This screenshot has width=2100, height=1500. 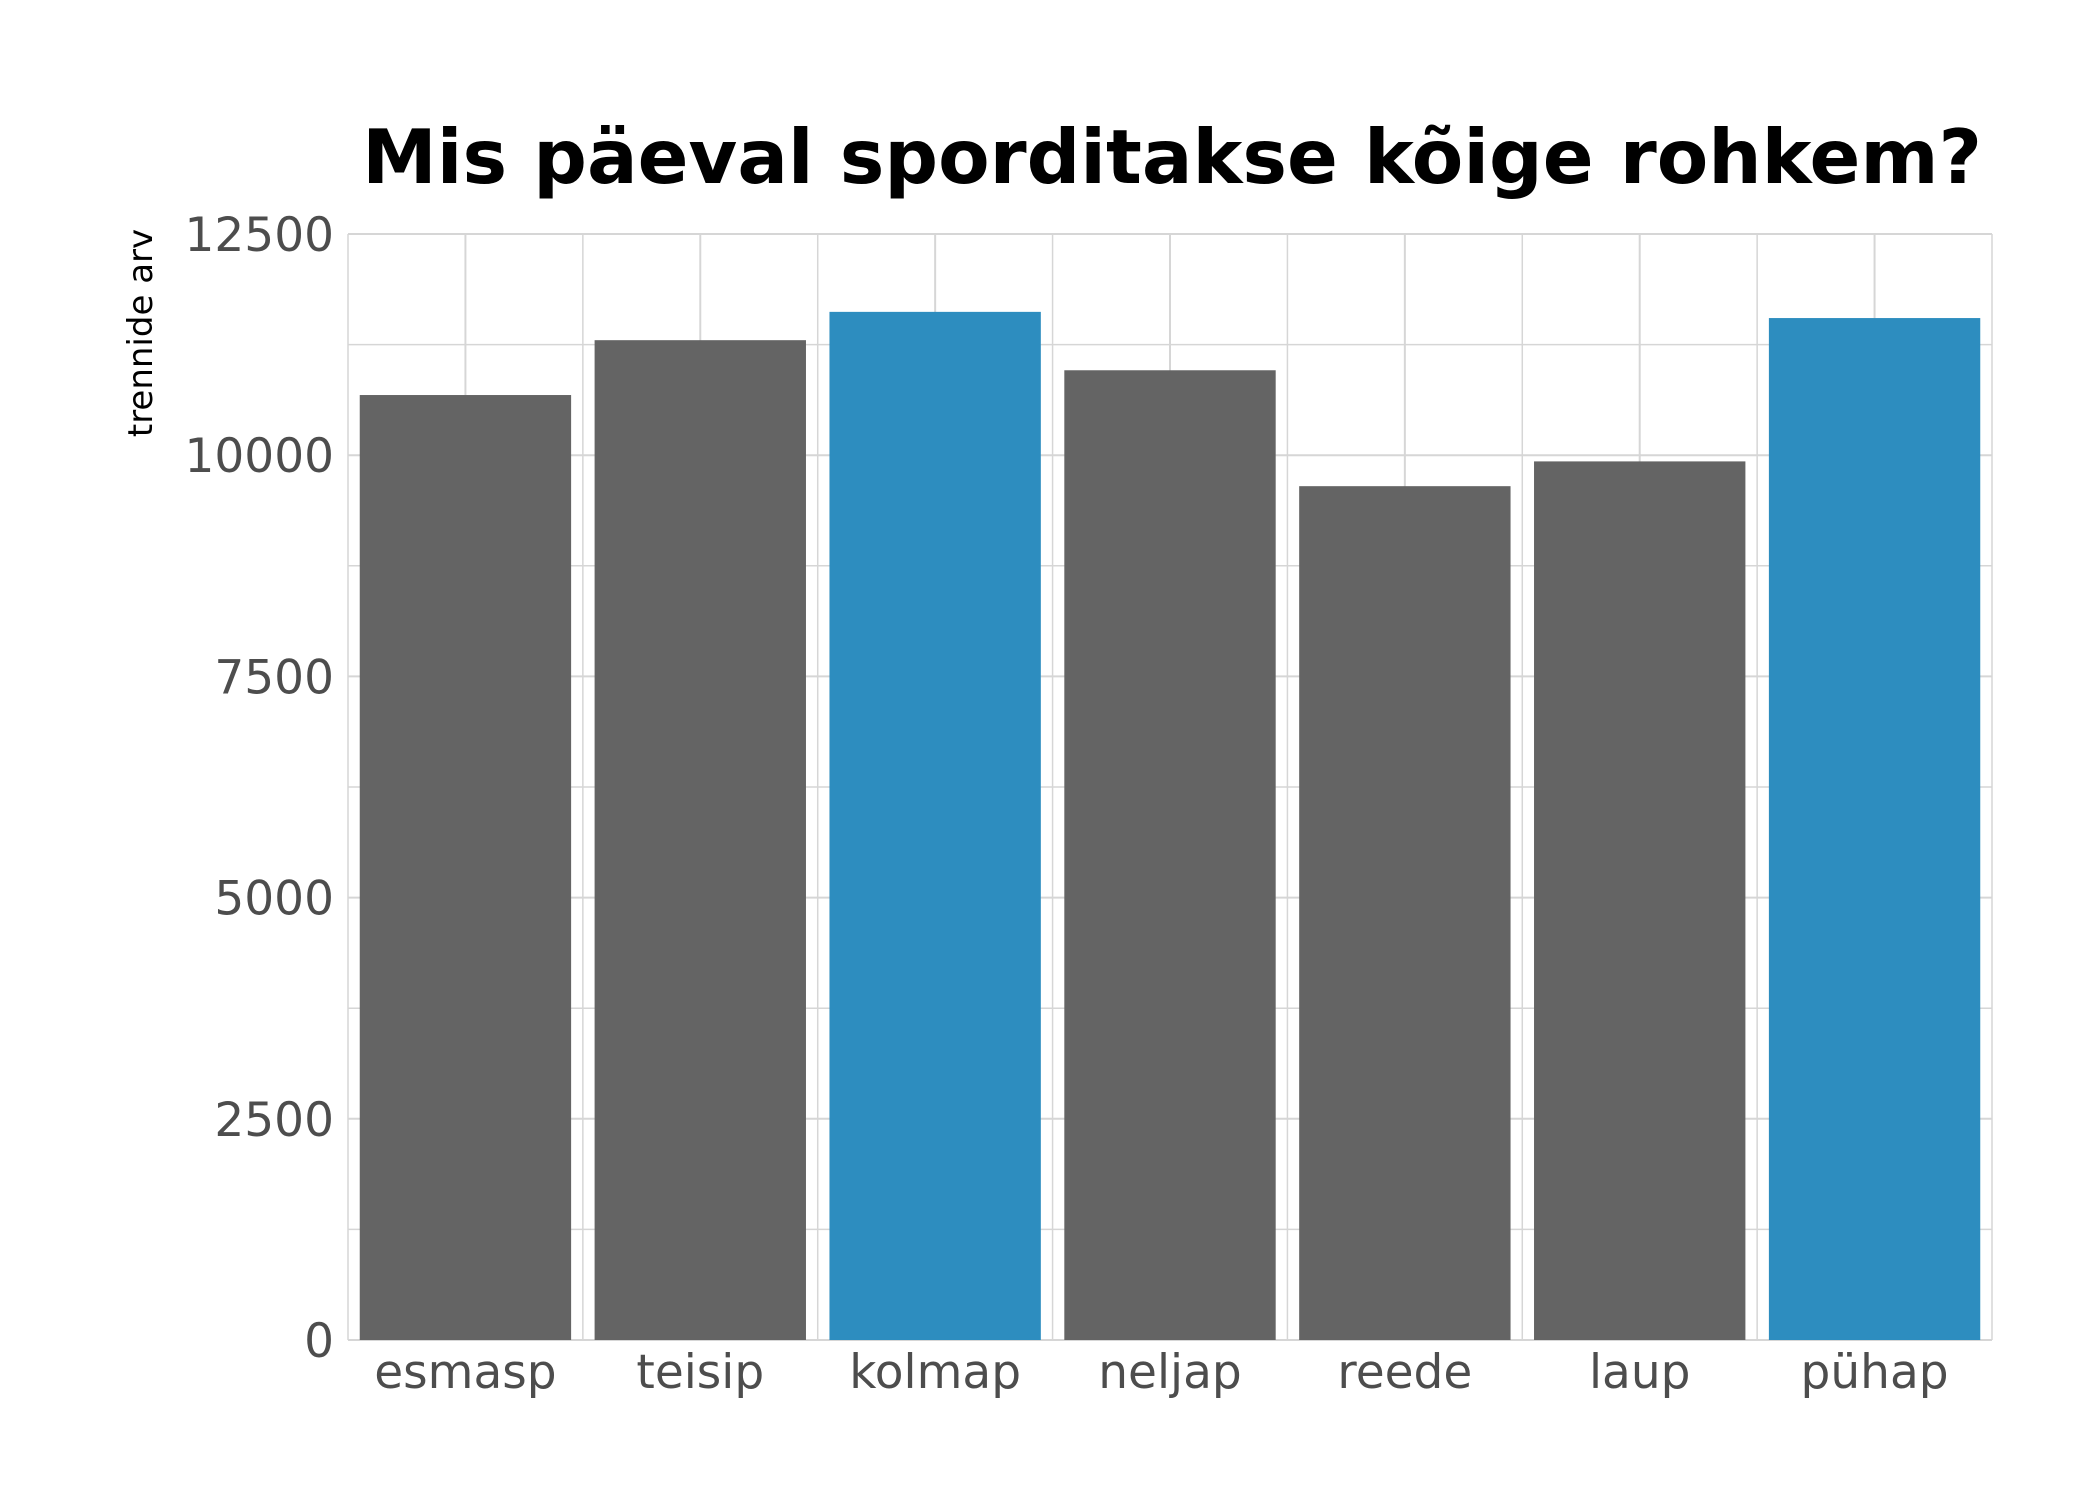 I want to click on x-tick-label: esmasp, so click(x=465, y=1372).